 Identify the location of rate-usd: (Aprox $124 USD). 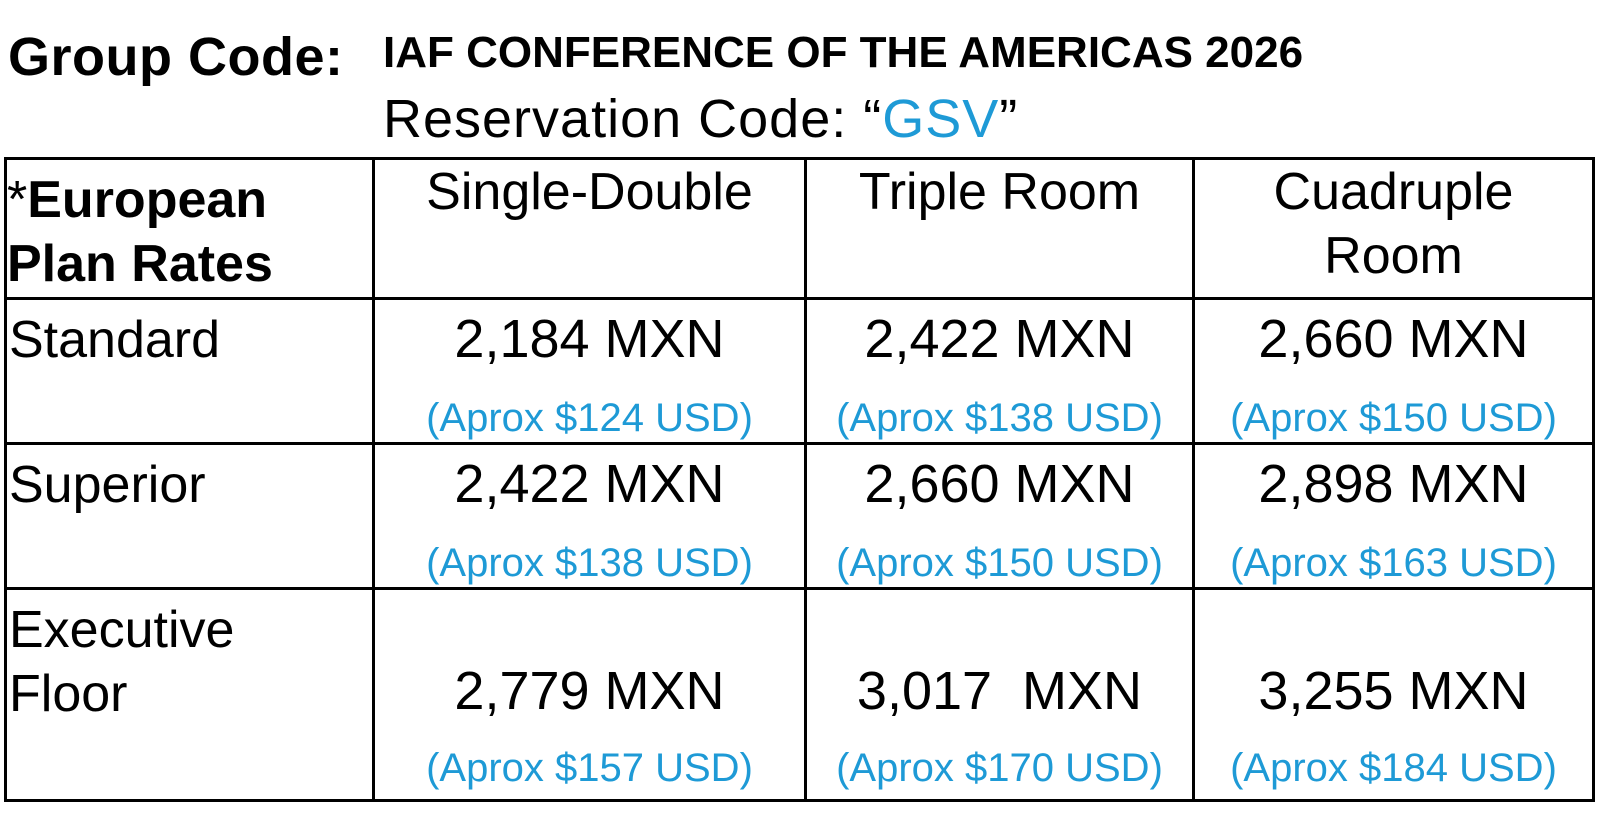
(589, 418).